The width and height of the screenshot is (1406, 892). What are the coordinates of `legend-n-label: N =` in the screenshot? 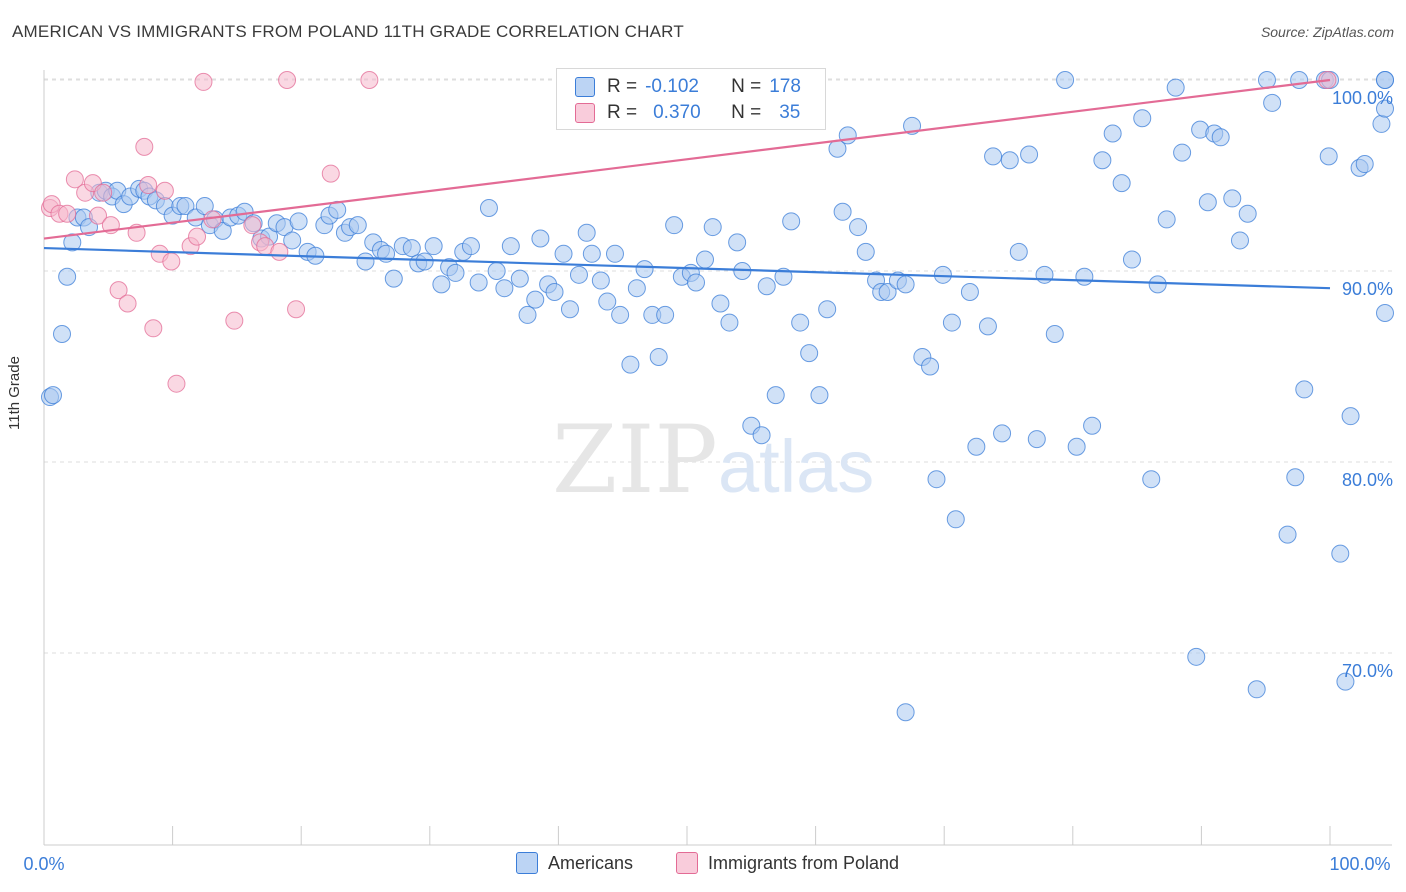 It's located at (746, 112).